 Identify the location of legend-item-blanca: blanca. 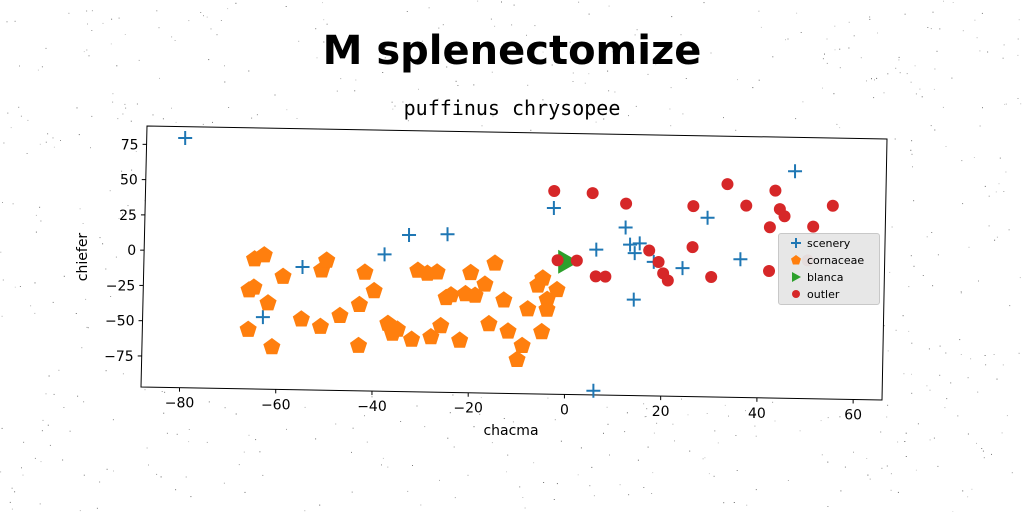
(814, 277).